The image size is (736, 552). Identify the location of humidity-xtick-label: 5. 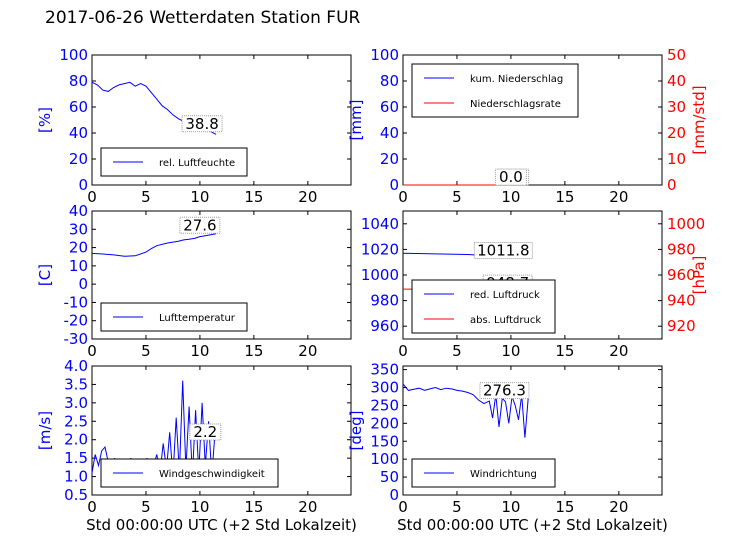
(146, 197).